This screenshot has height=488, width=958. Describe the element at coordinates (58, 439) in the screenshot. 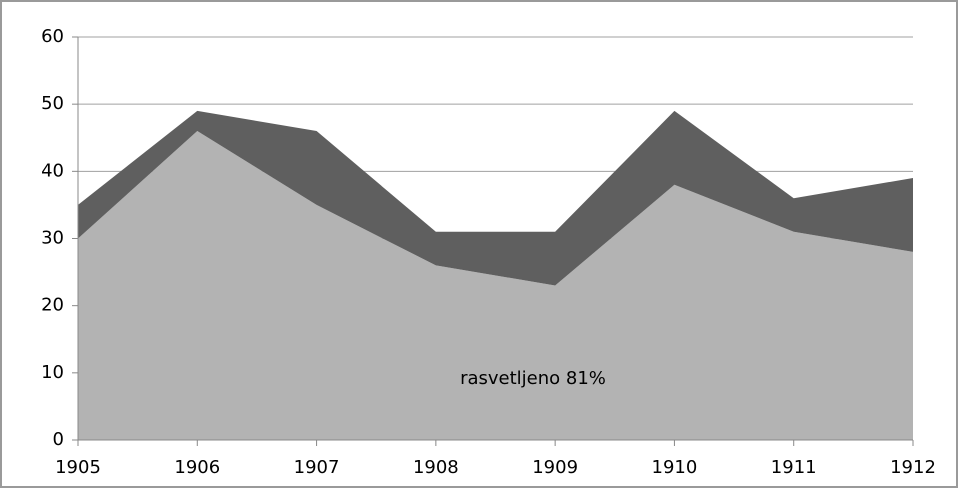

I see `y-tick-label: 0` at that location.